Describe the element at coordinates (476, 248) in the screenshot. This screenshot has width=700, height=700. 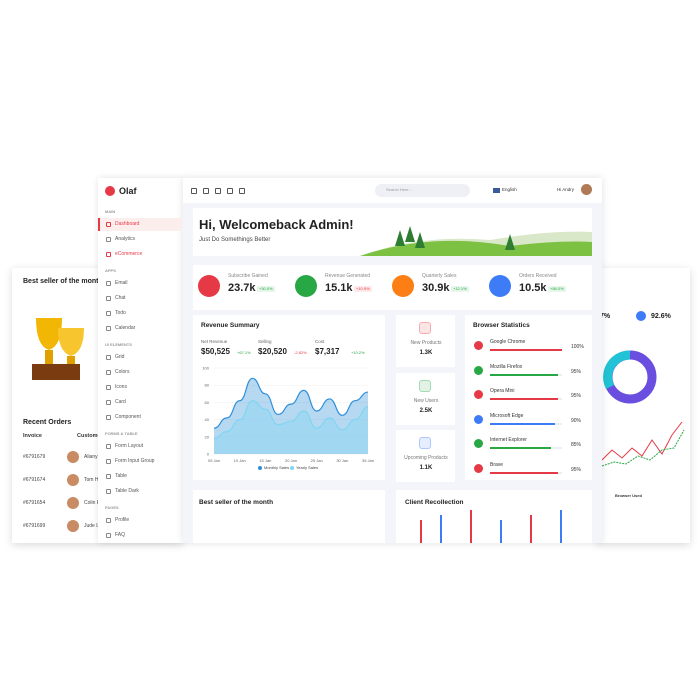
I see `hill` at that location.